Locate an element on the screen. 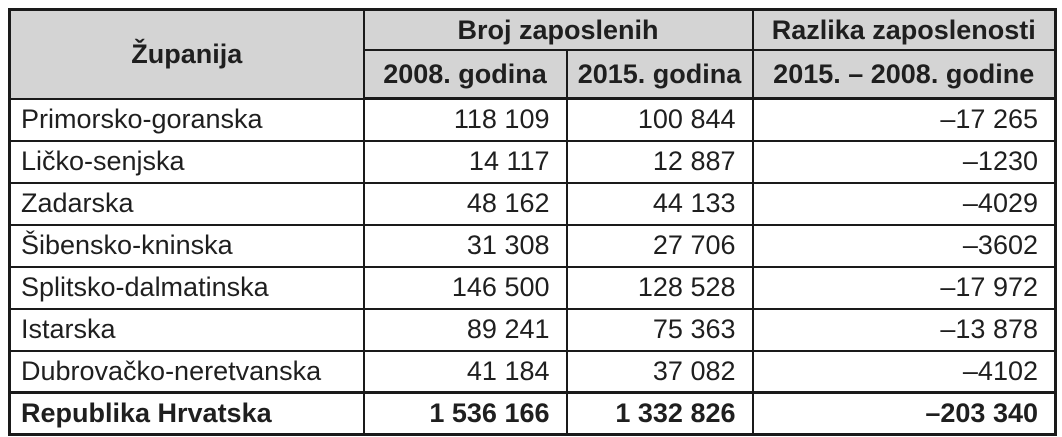  value-2015-cell: 12 887 is located at coordinates (659, 161).